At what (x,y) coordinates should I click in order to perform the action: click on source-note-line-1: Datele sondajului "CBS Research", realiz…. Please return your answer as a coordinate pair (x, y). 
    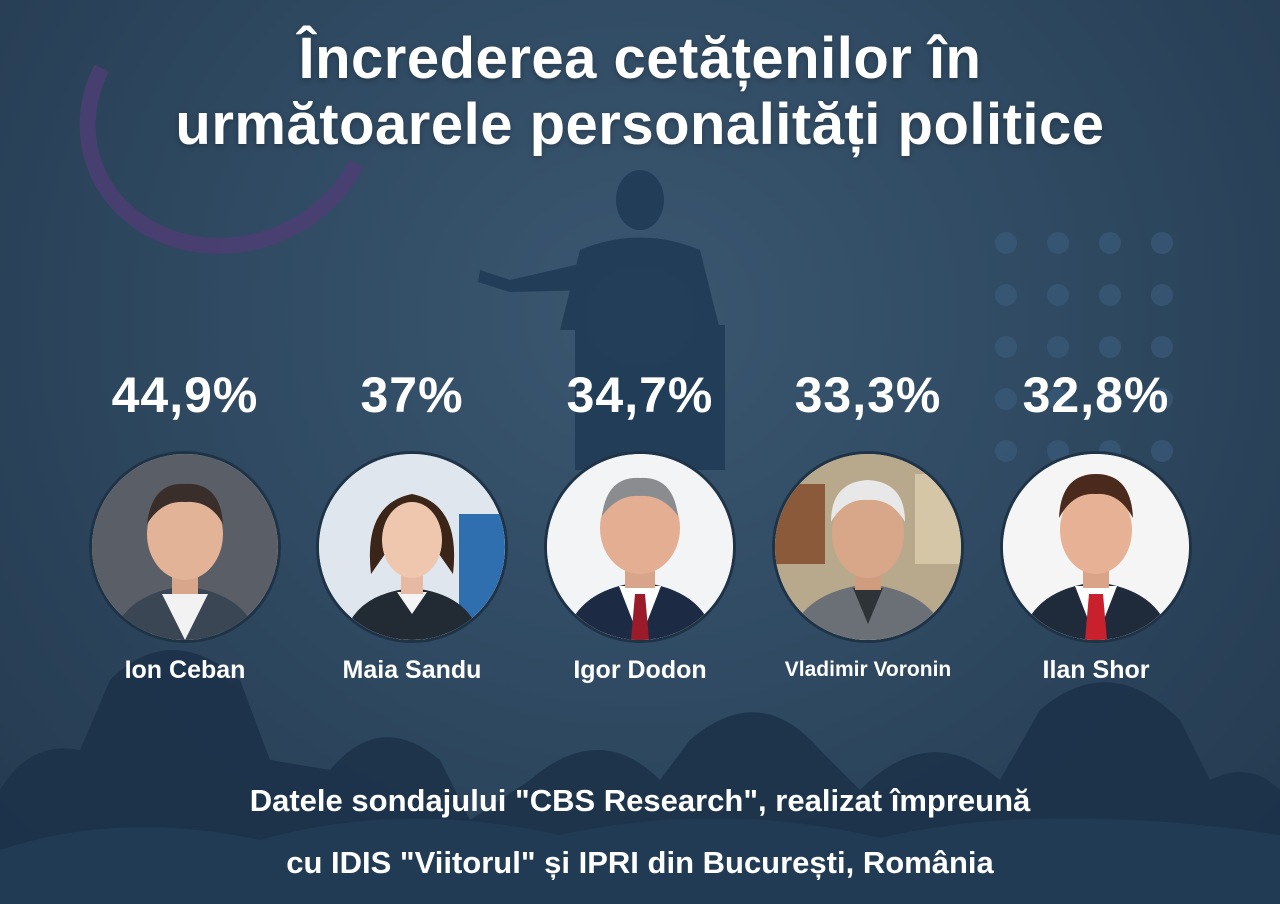
    Looking at the image, I should click on (640, 800).